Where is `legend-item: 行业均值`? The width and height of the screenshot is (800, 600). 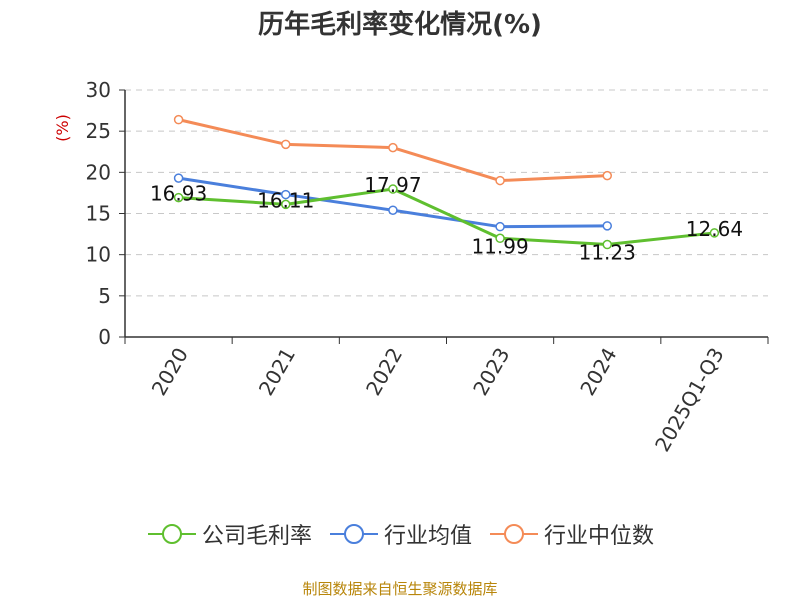 legend-item: 行业均值 is located at coordinates (400, 534).